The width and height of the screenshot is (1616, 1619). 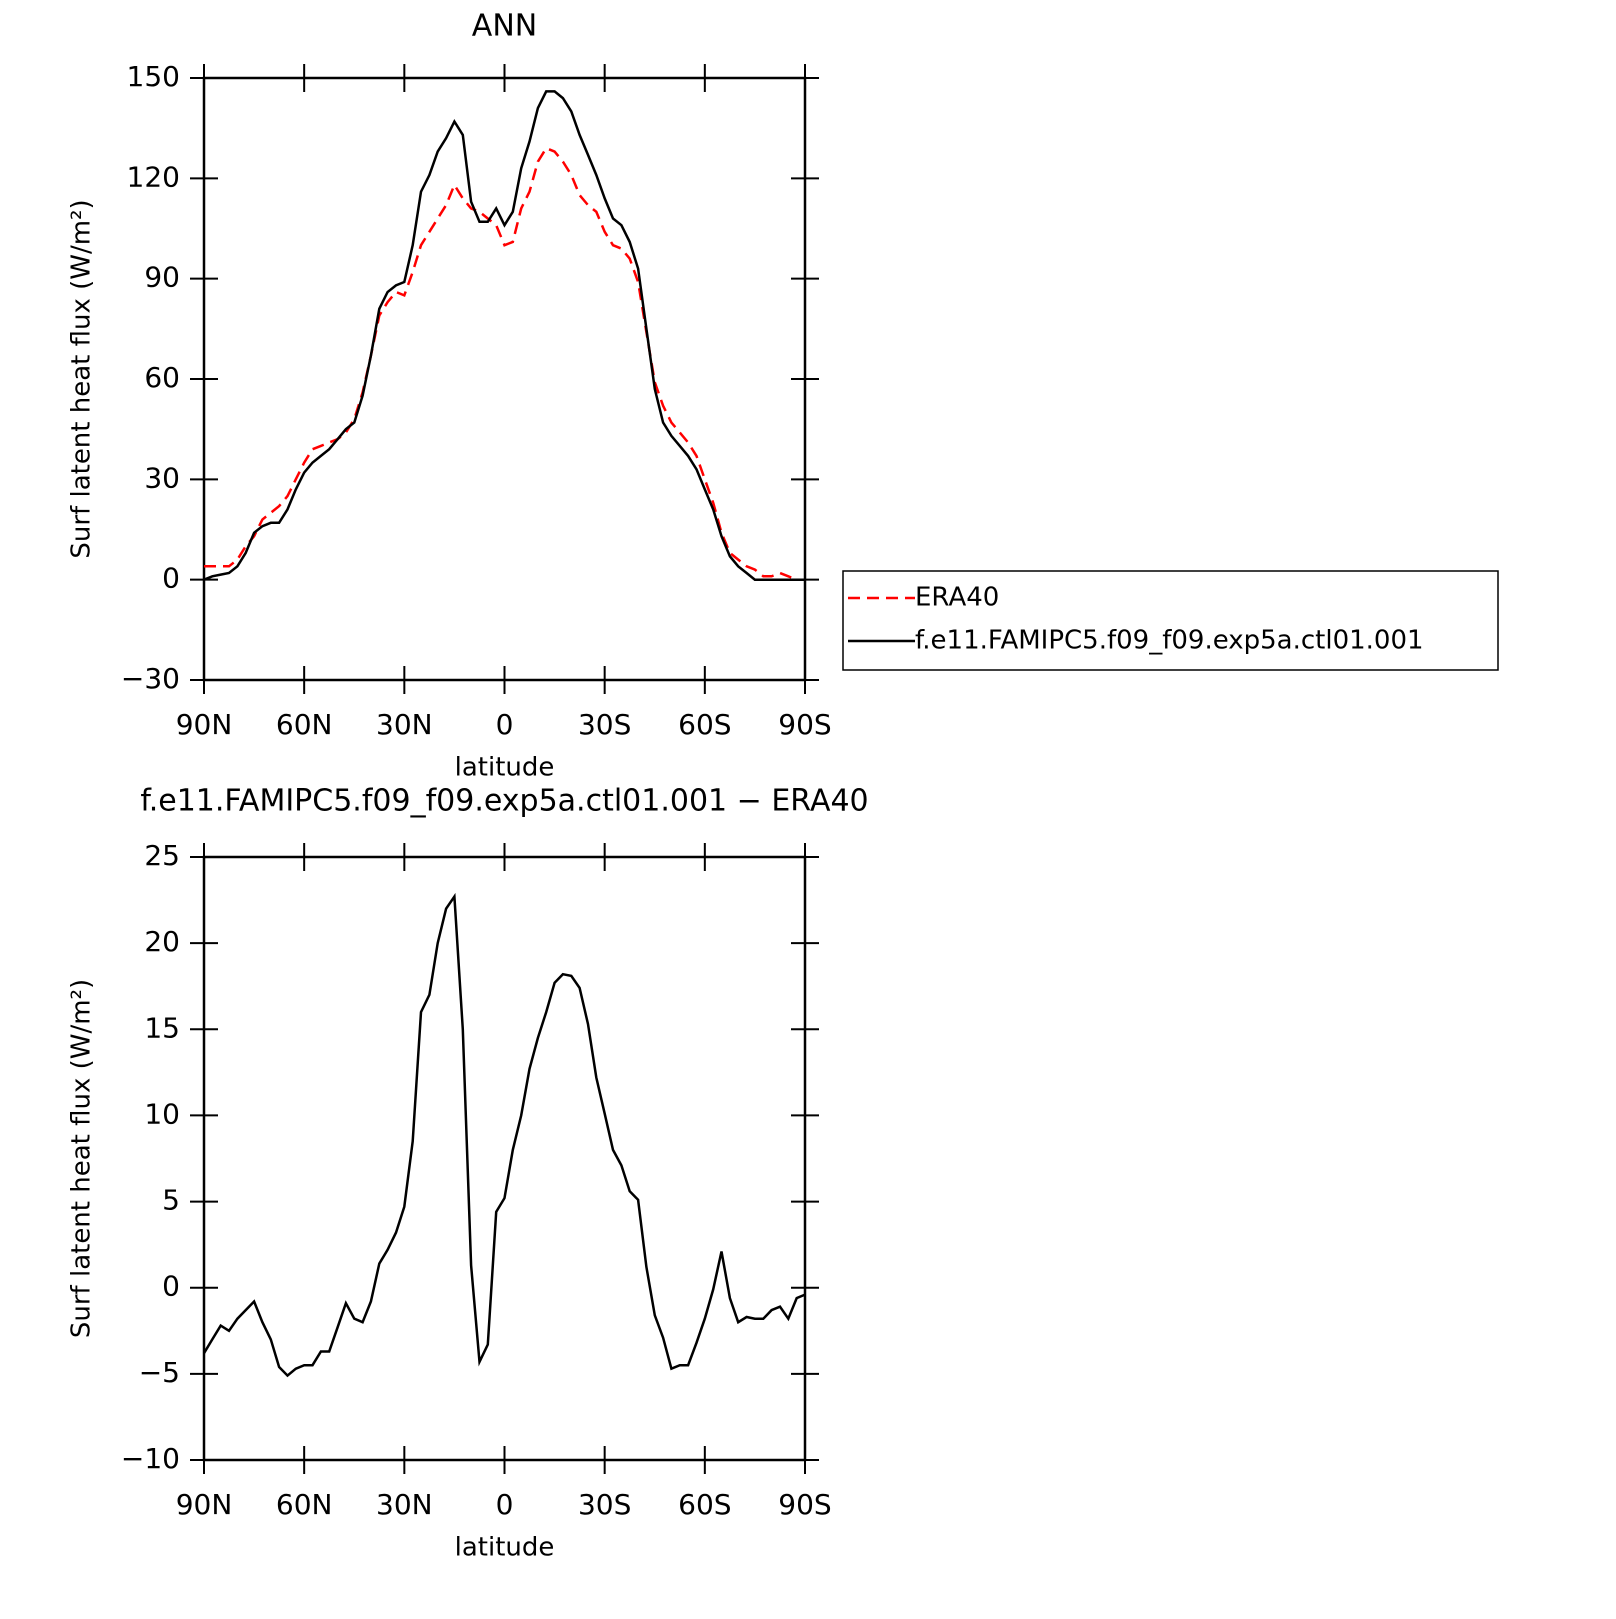 What do you see at coordinates (504, 26) in the screenshot?
I see `chart-title: ANN` at bounding box center [504, 26].